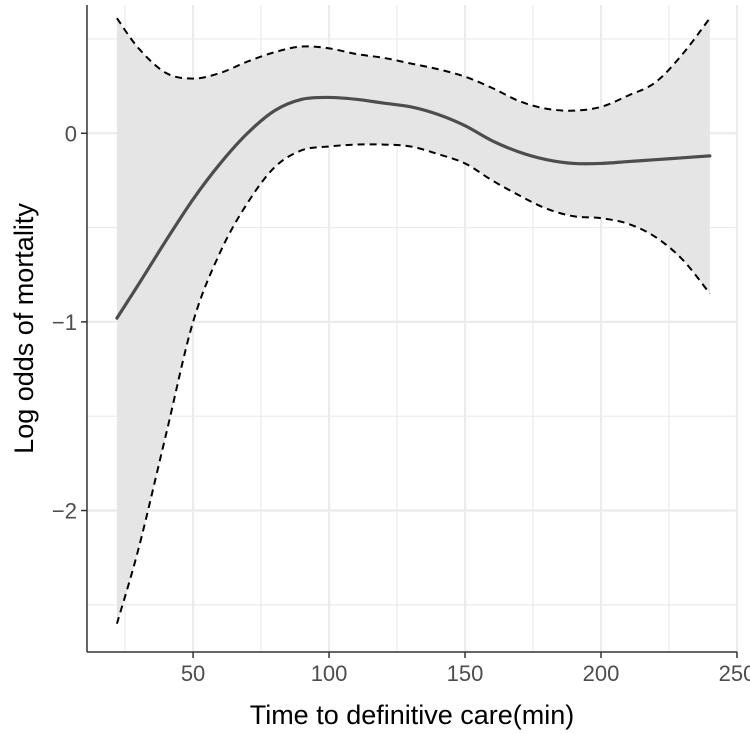  I want to click on y-axis-ticks: −2 −1 0, so click(69, 322).